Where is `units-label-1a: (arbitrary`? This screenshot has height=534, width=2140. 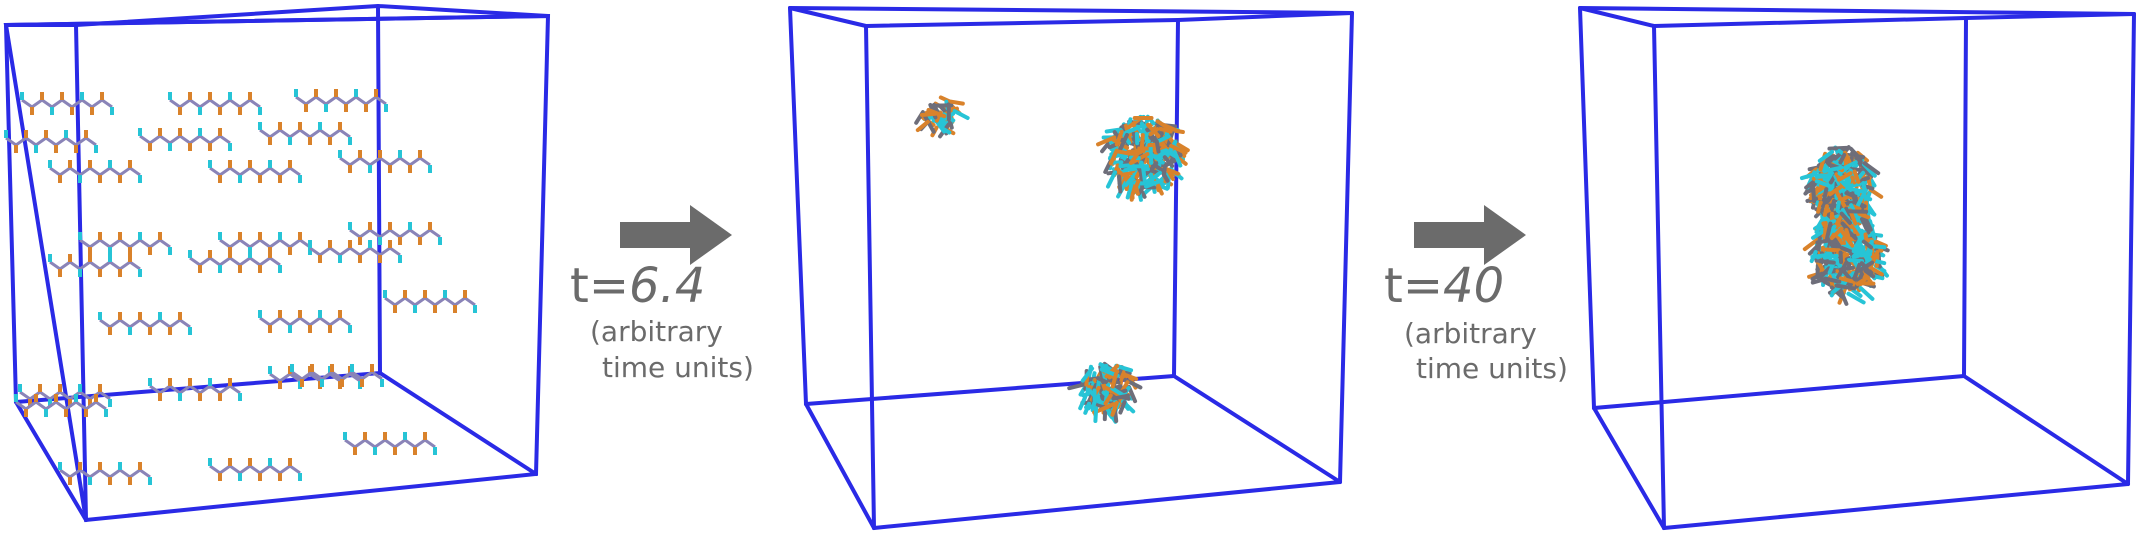
units-label-1a: (arbitrary is located at coordinates (656, 331).